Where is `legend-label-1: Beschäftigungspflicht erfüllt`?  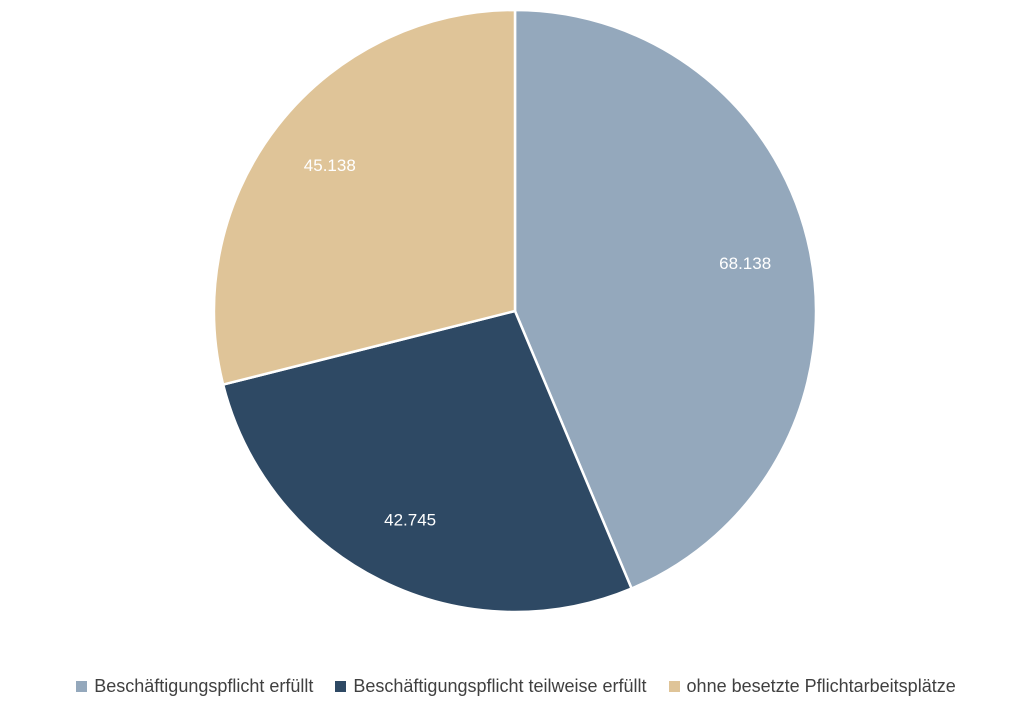
legend-label-1: Beschäftigungspflicht erfüllt is located at coordinates (204, 686).